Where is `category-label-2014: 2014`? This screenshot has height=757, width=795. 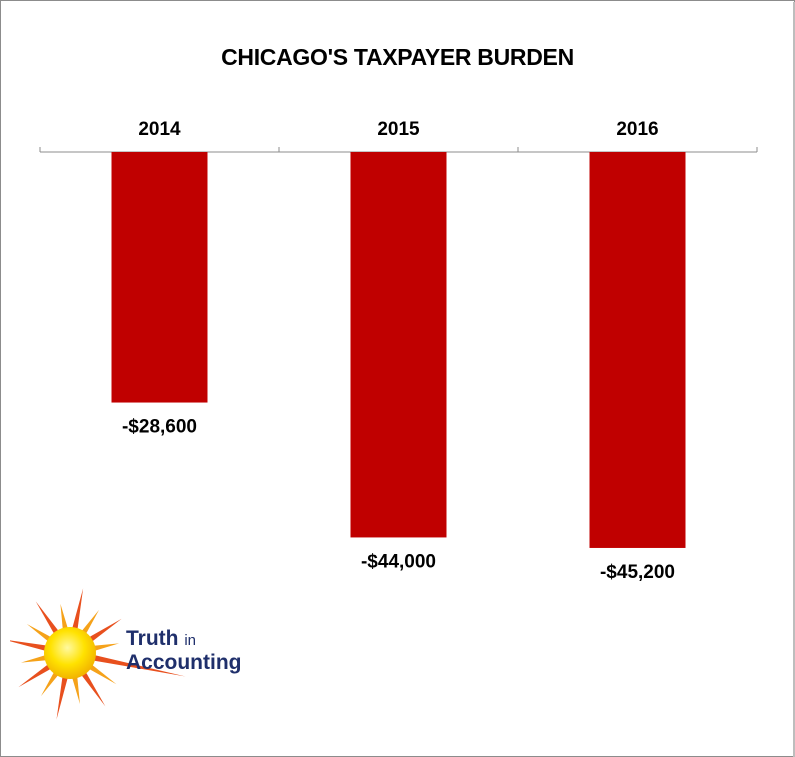 category-label-2014: 2014 is located at coordinates (159, 129).